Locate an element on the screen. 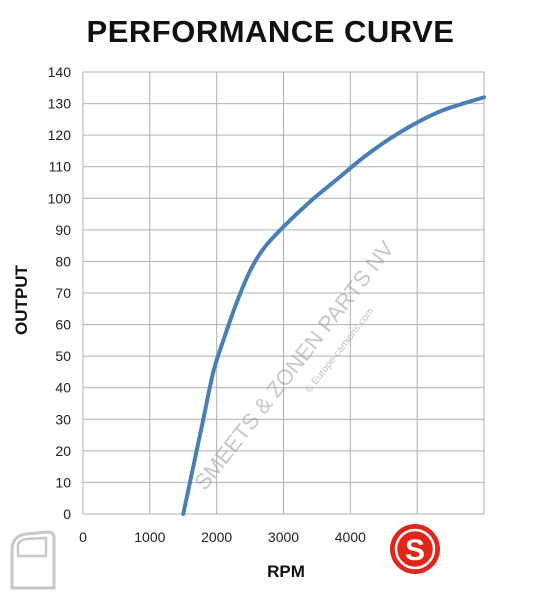 This screenshot has width=541, height=600. y-tick-label: 80 is located at coordinates (63, 261).